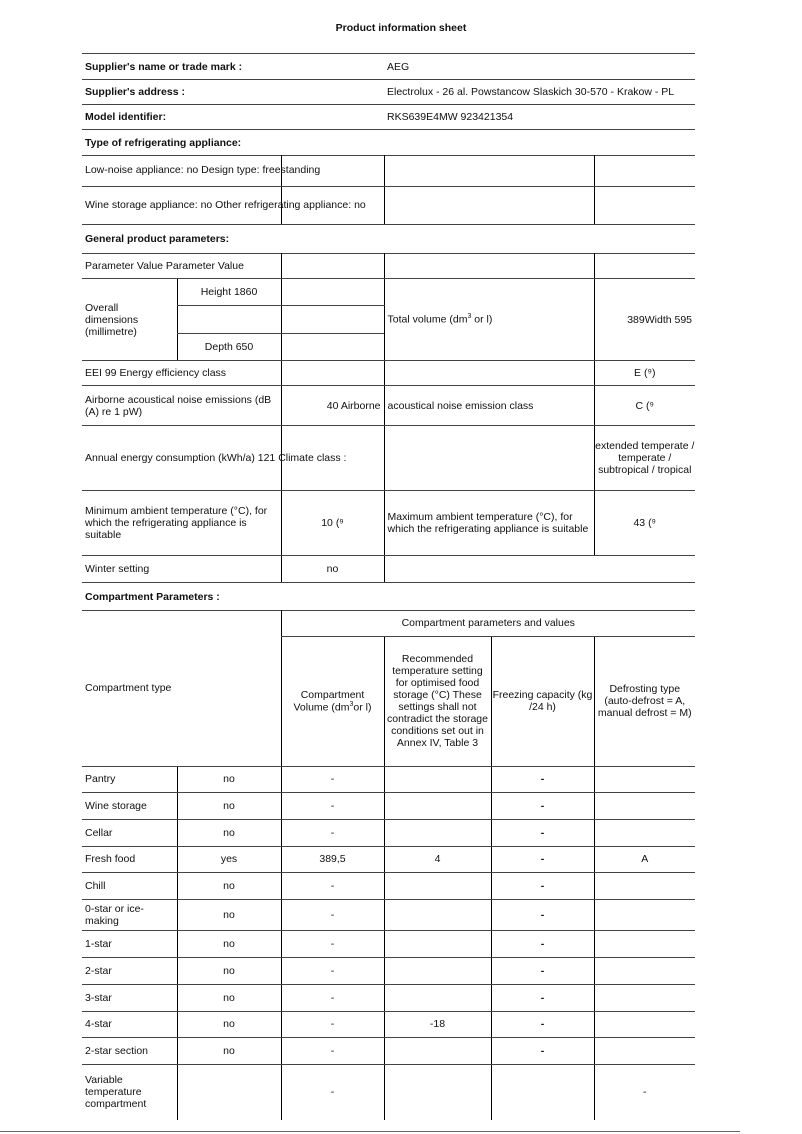 The height and width of the screenshot is (1134, 802). Describe the element at coordinates (542, 1092) in the screenshot. I see `compartment-freezing` at that location.